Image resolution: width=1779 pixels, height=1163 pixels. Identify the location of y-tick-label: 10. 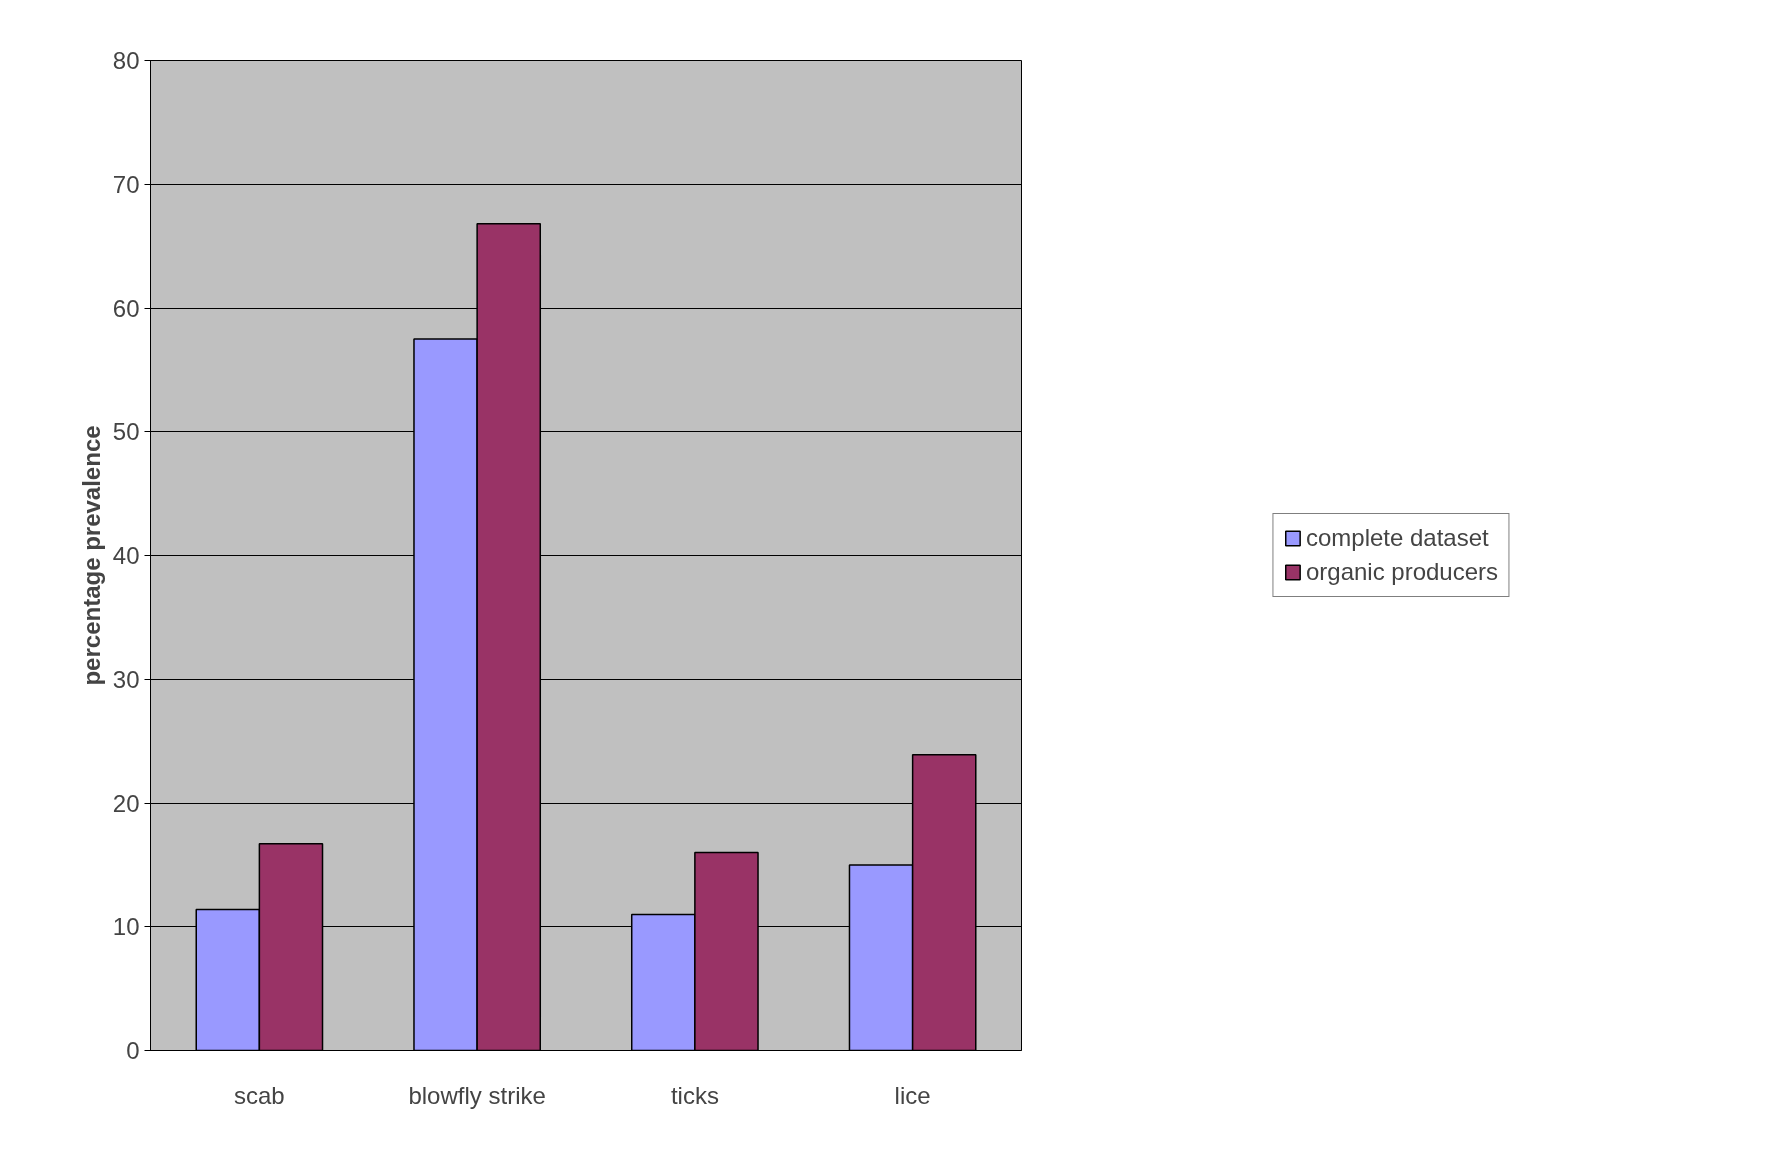
(126, 927).